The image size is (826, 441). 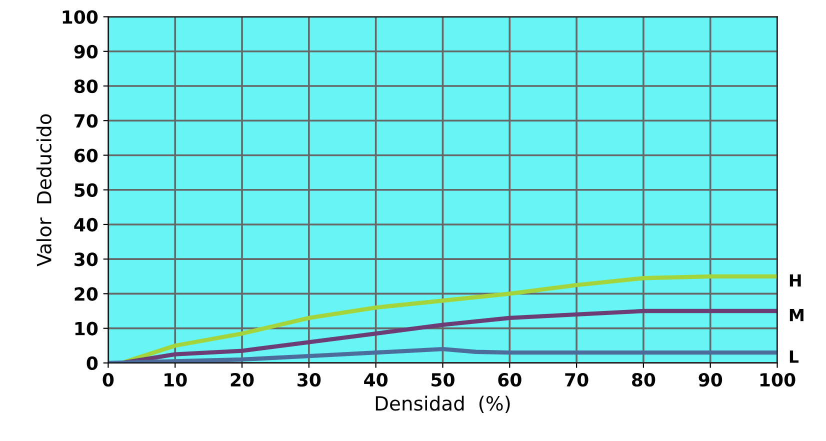 What do you see at coordinates (443, 379) in the screenshot?
I see `x-tick-label: 50` at bounding box center [443, 379].